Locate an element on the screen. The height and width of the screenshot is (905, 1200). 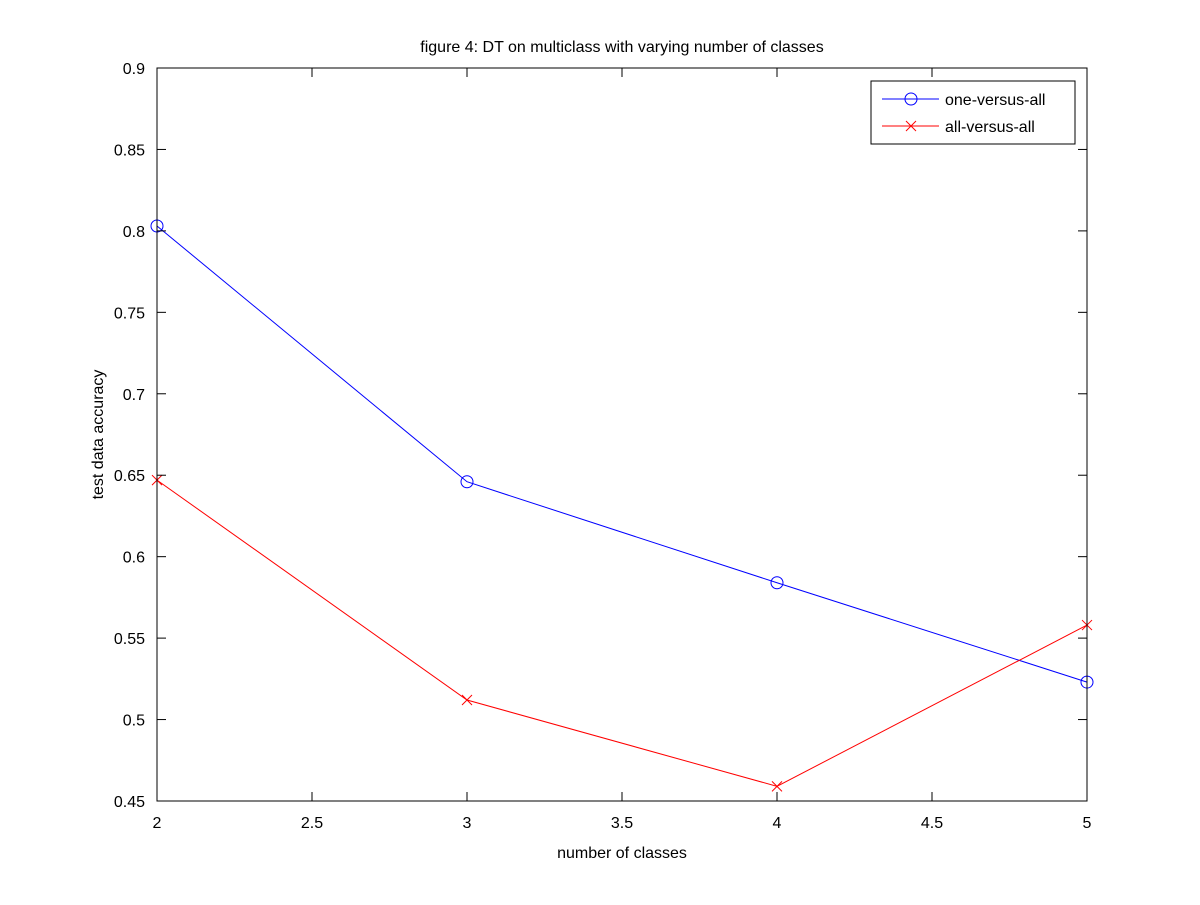
y-axis-label: test data accuracy is located at coordinates (98, 435).